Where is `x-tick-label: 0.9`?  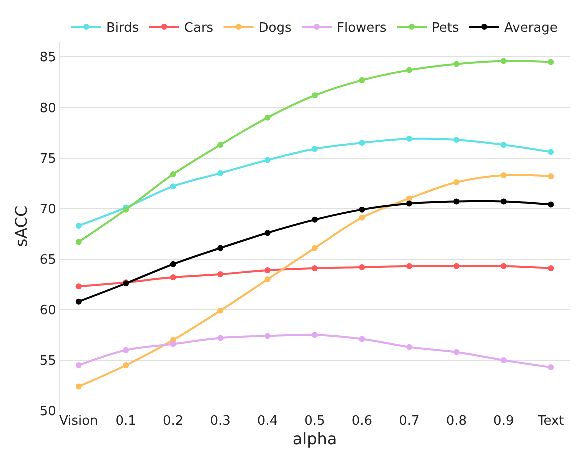
x-tick-label: 0.9 is located at coordinates (504, 421).